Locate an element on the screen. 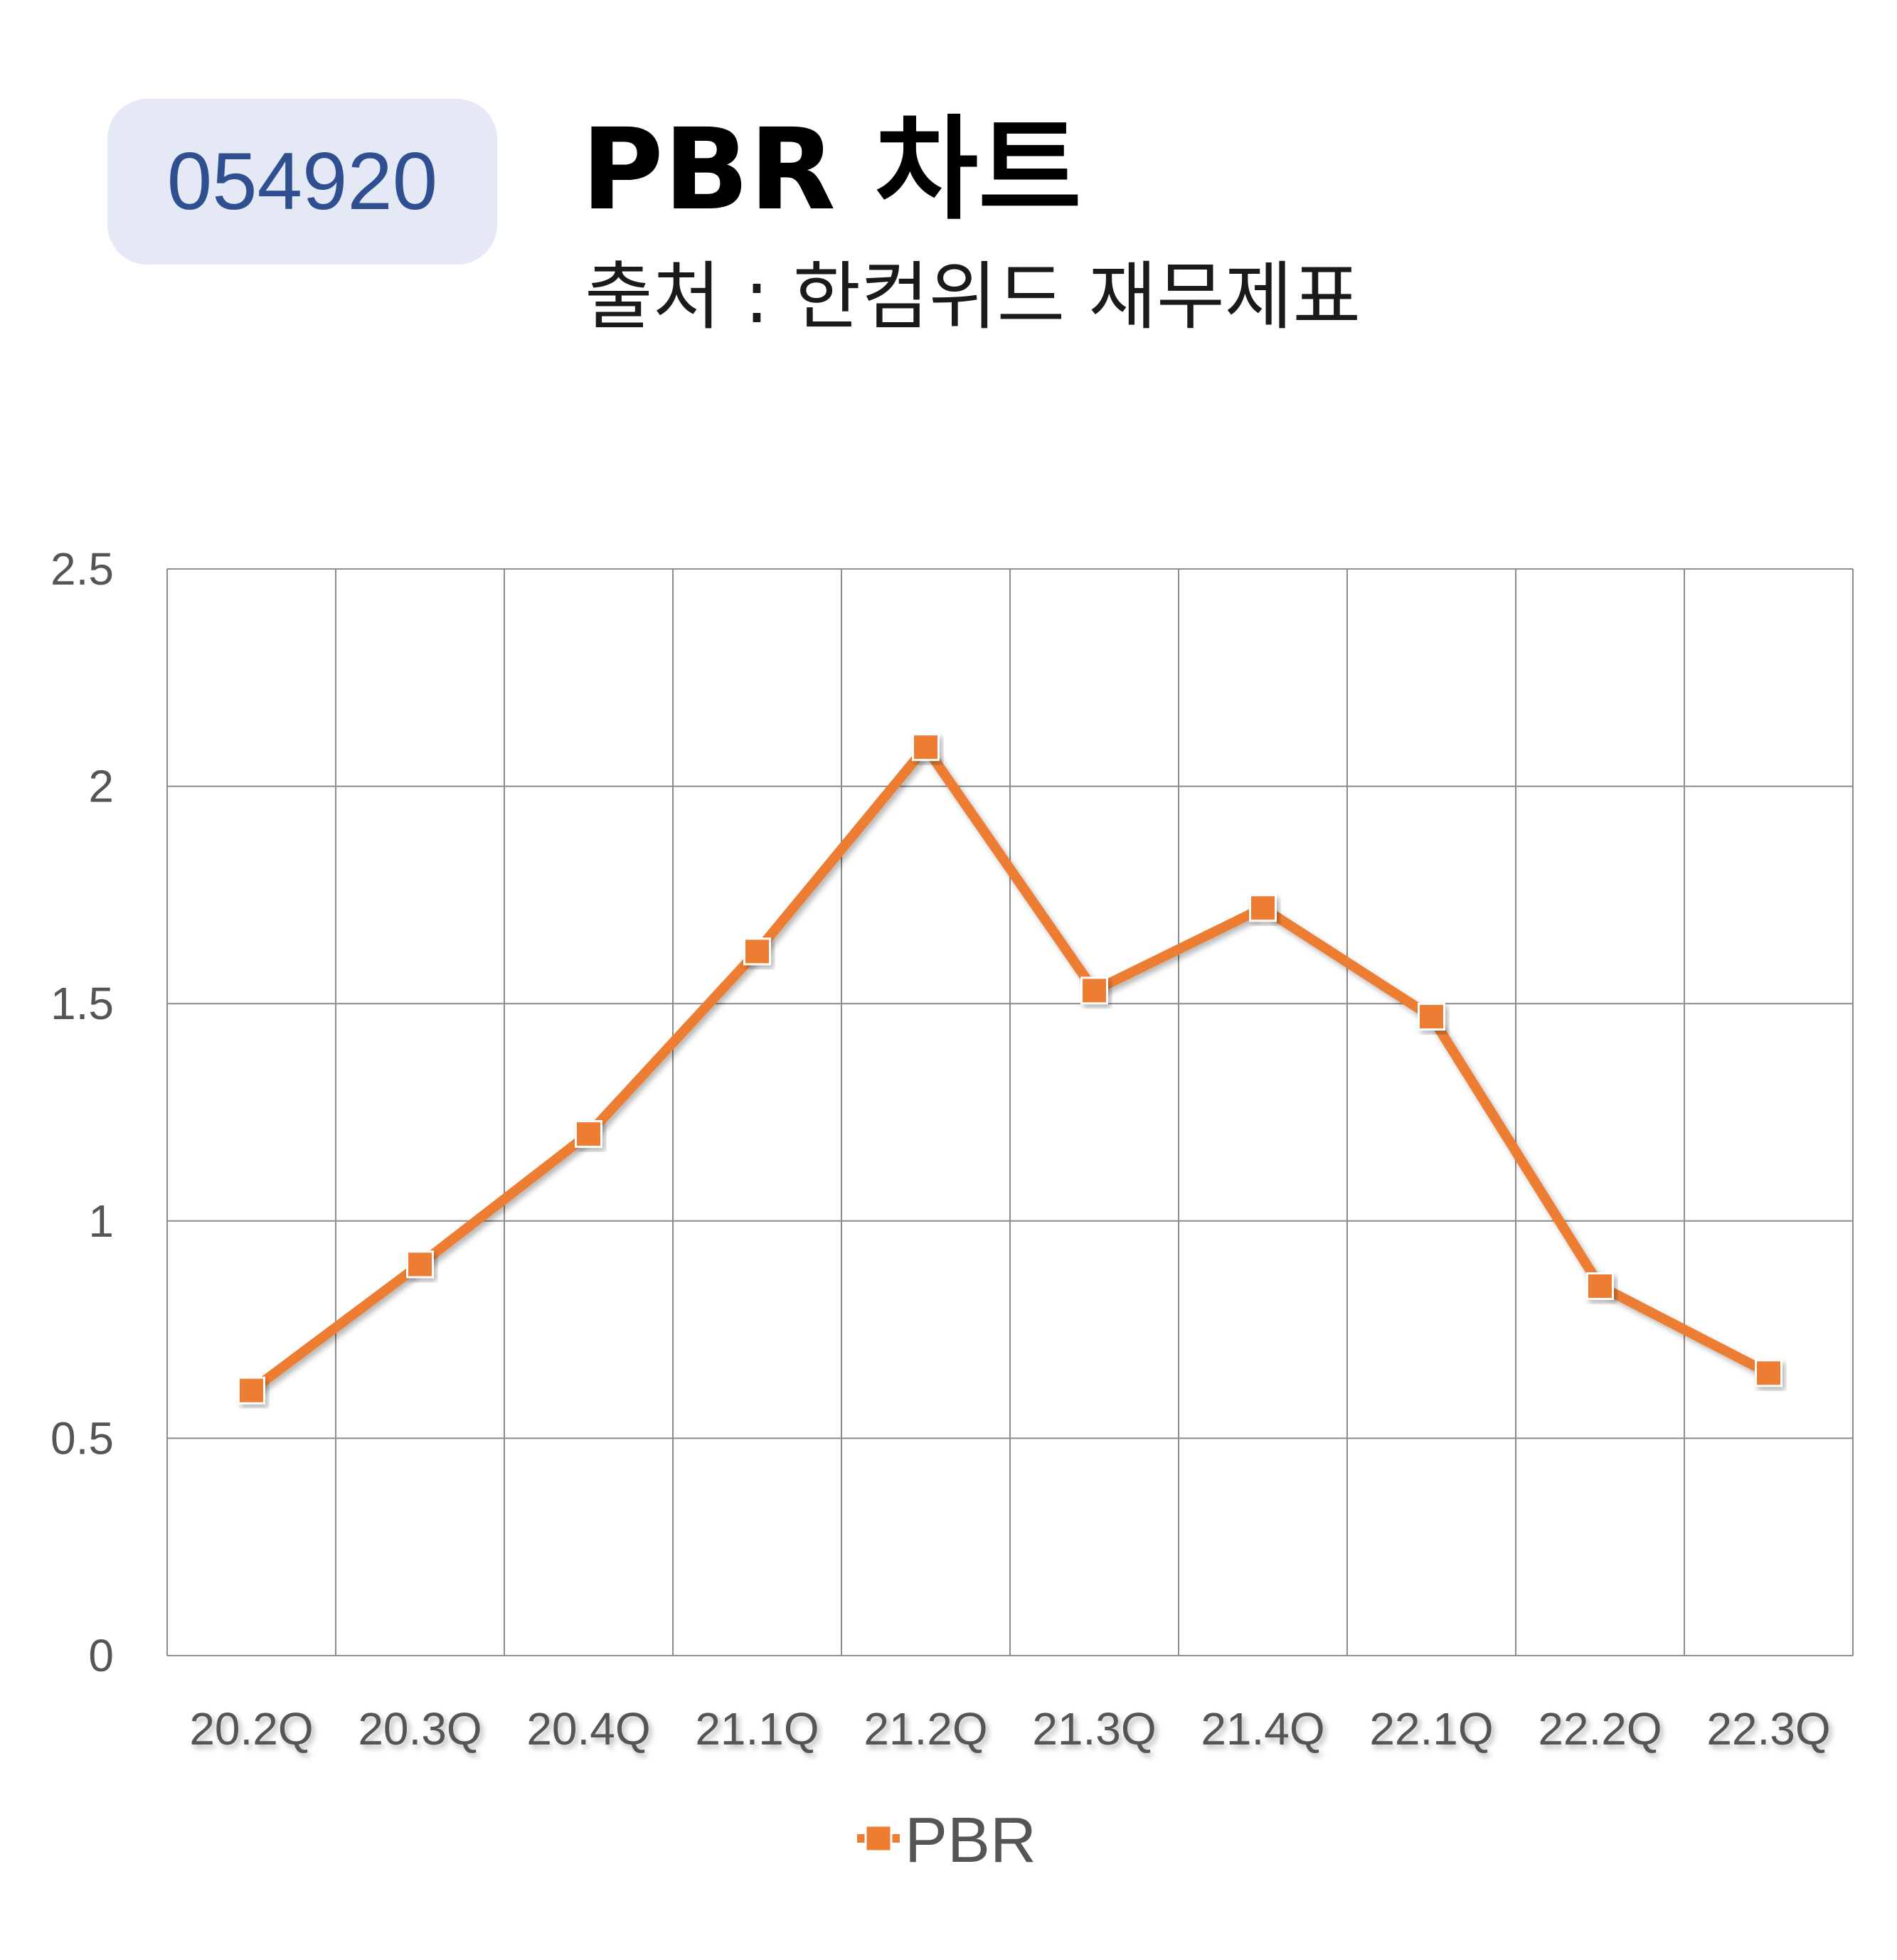 Image resolution: width=1897 pixels, height=1960 pixels. x-tick-label: 22.2Q is located at coordinates (1600, 1728).